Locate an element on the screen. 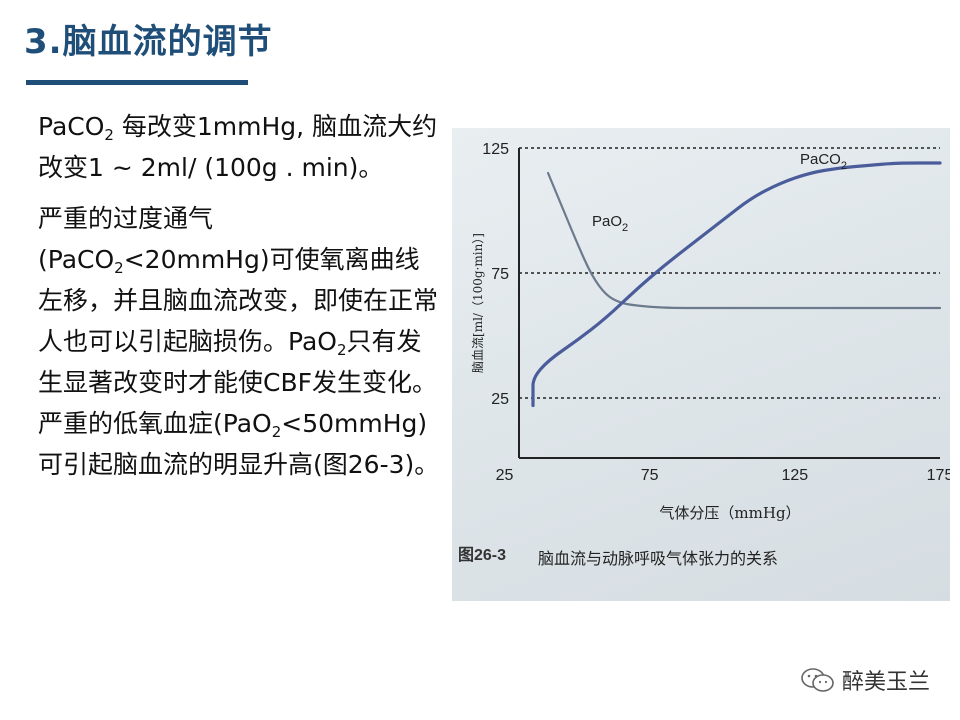  p2-subscript-c: 2 is located at coordinates (276, 432).